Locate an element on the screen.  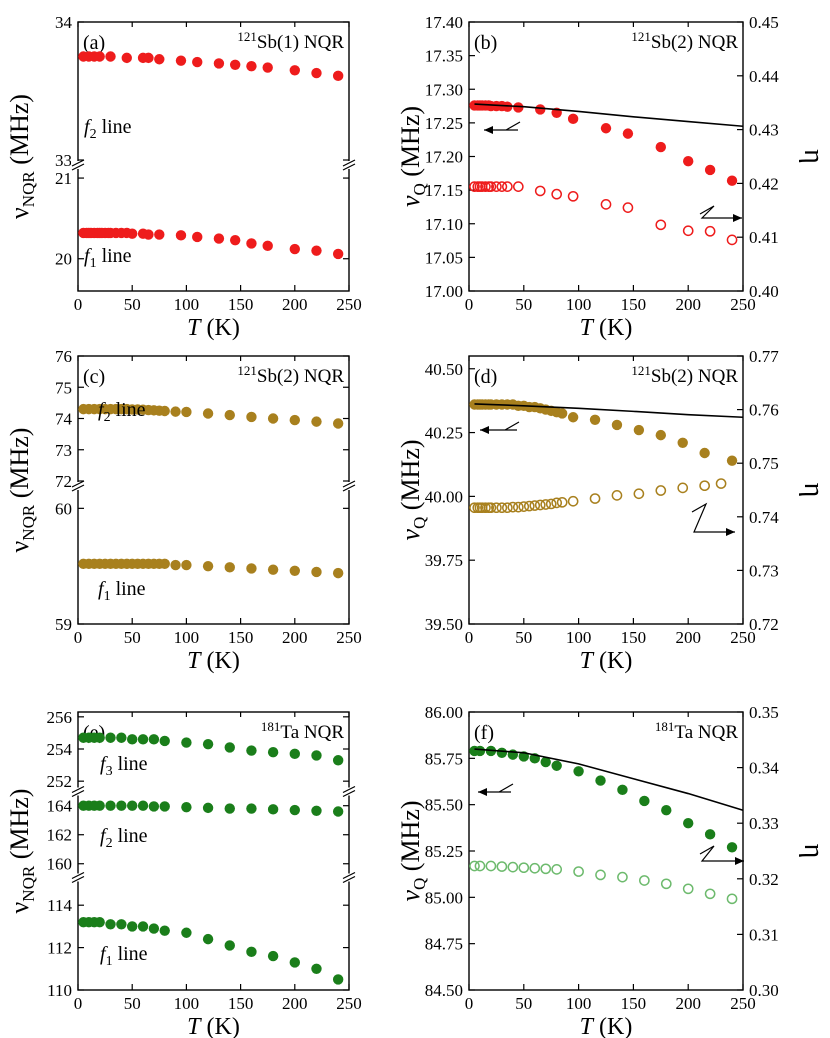
right-axis-arrow is located at coordinates (720, 212).